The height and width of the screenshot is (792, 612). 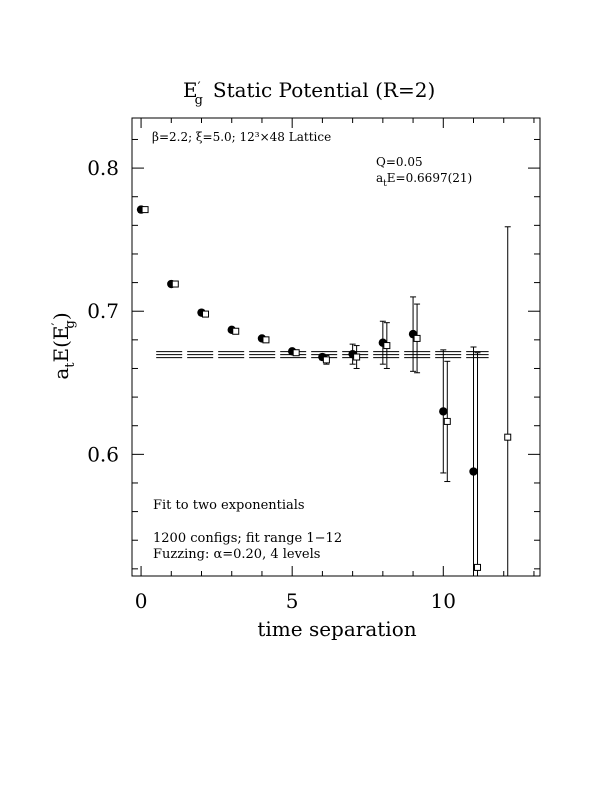 I want to click on fuzzing-annotation: Fuzzing: α=0.20, 4 levels, so click(x=236, y=554).